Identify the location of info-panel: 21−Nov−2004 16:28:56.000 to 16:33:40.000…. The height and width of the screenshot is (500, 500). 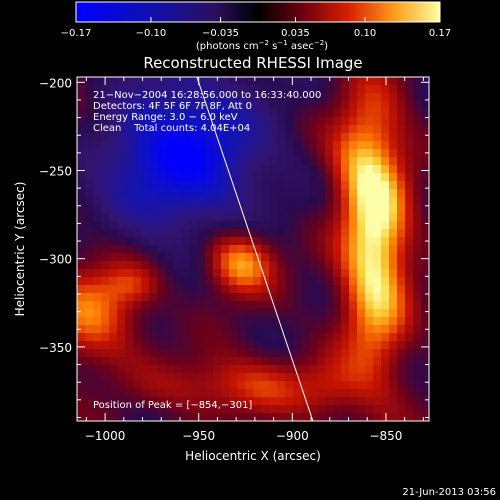
(207, 112).